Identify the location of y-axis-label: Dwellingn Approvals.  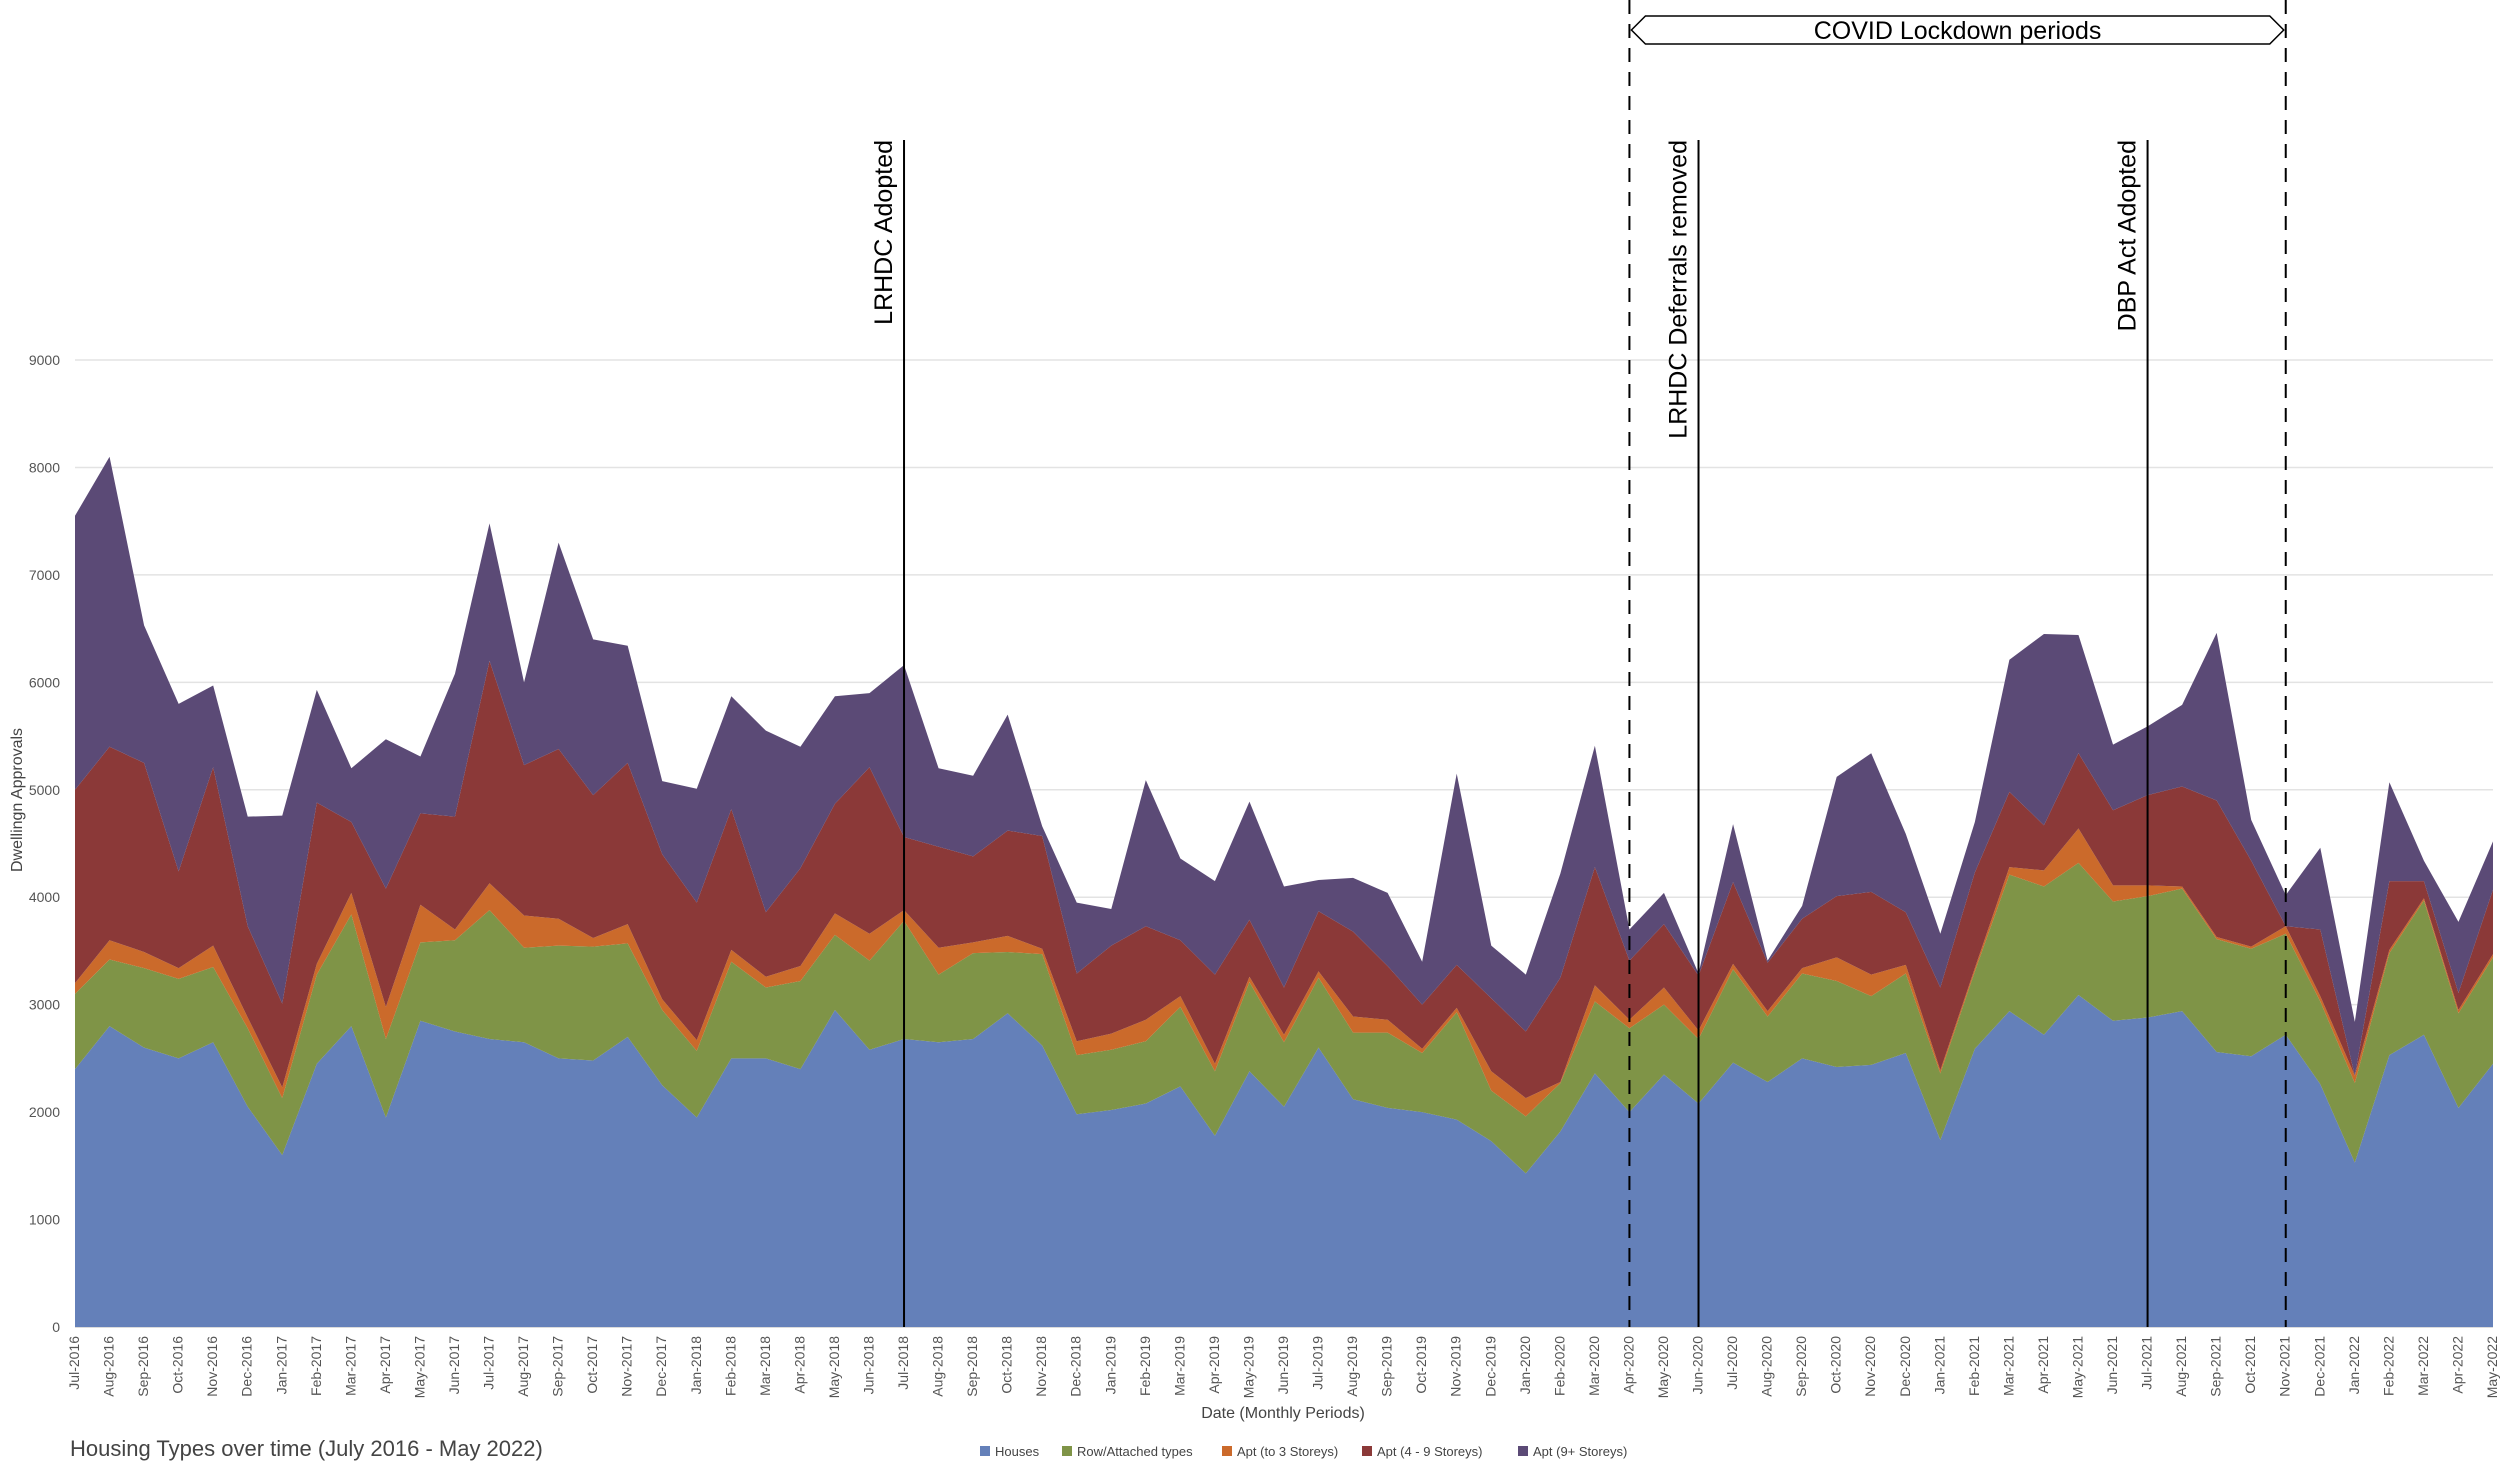
(17, 800).